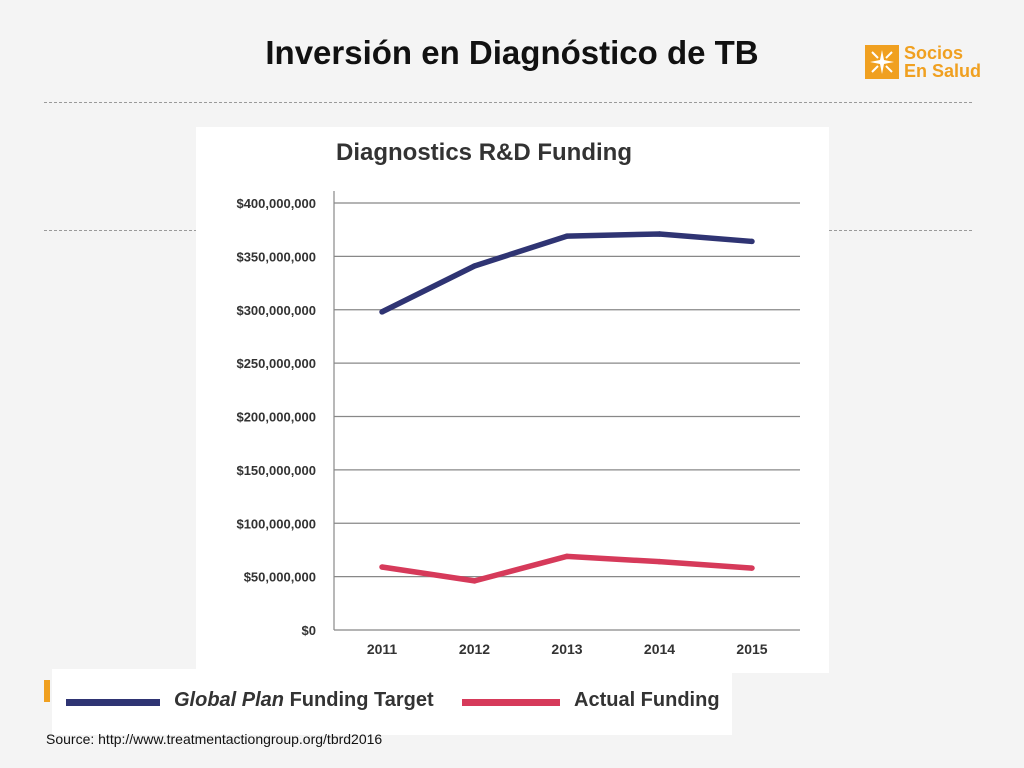  I want to click on x-tick-label: 2011, so click(382, 649).